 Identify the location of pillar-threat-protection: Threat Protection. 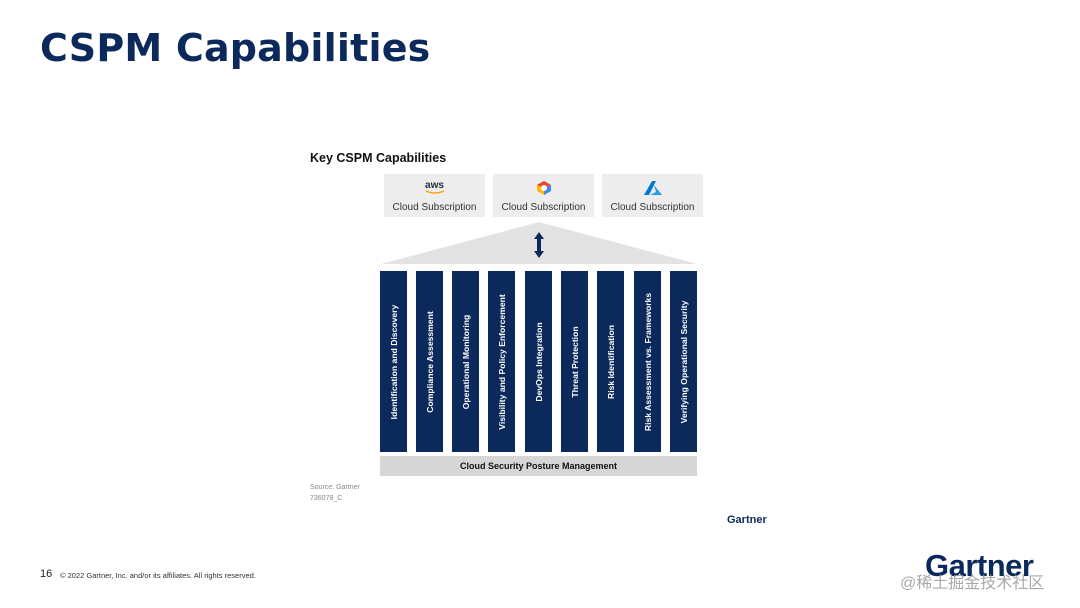
(574, 361).